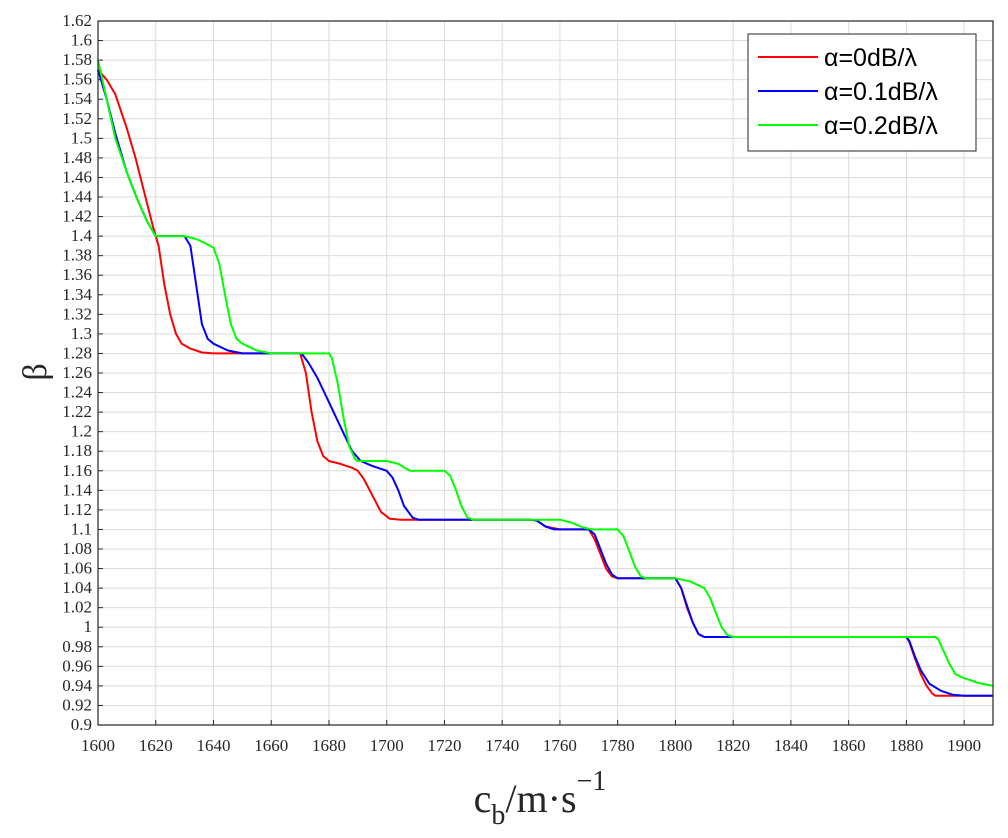 This screenshot has width=1008, height=838. I want to click on y-tick-label: 0.96, so click(77, 665).